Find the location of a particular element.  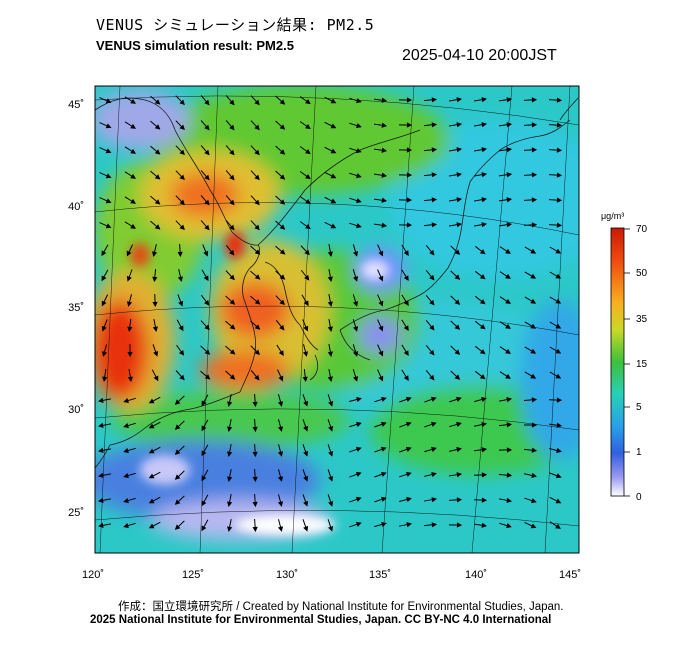

colorbar: 70 50 35 15 5 1 0 is located at coordinates (629, 363).